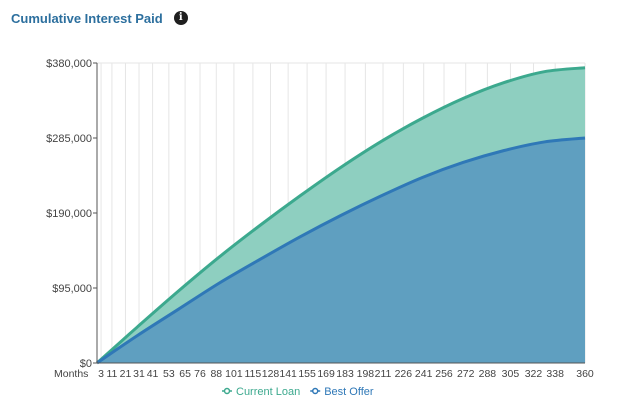  What do you see at coordinates (444, 374) in the screenshot?
I see `x-tick-label: 256` at bounding box center [444, 374].